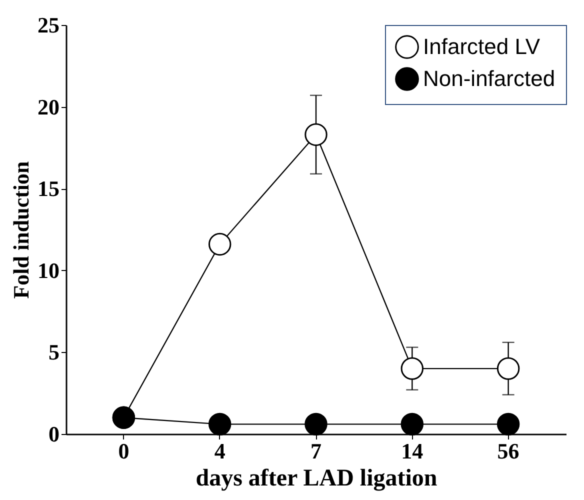 This screenshot has height=500, width=584. Describe the element at coordinates (317, 479) in the screenshot. I see `x-axis-title: days after LAD ligation` at that location.